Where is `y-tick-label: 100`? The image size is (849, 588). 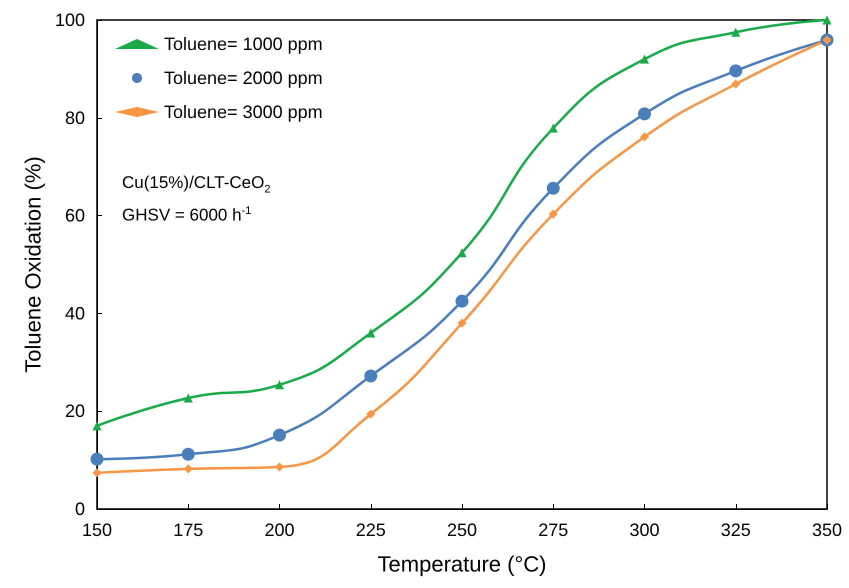 y-tick-label: 100 is located at coordinates (69, 20).